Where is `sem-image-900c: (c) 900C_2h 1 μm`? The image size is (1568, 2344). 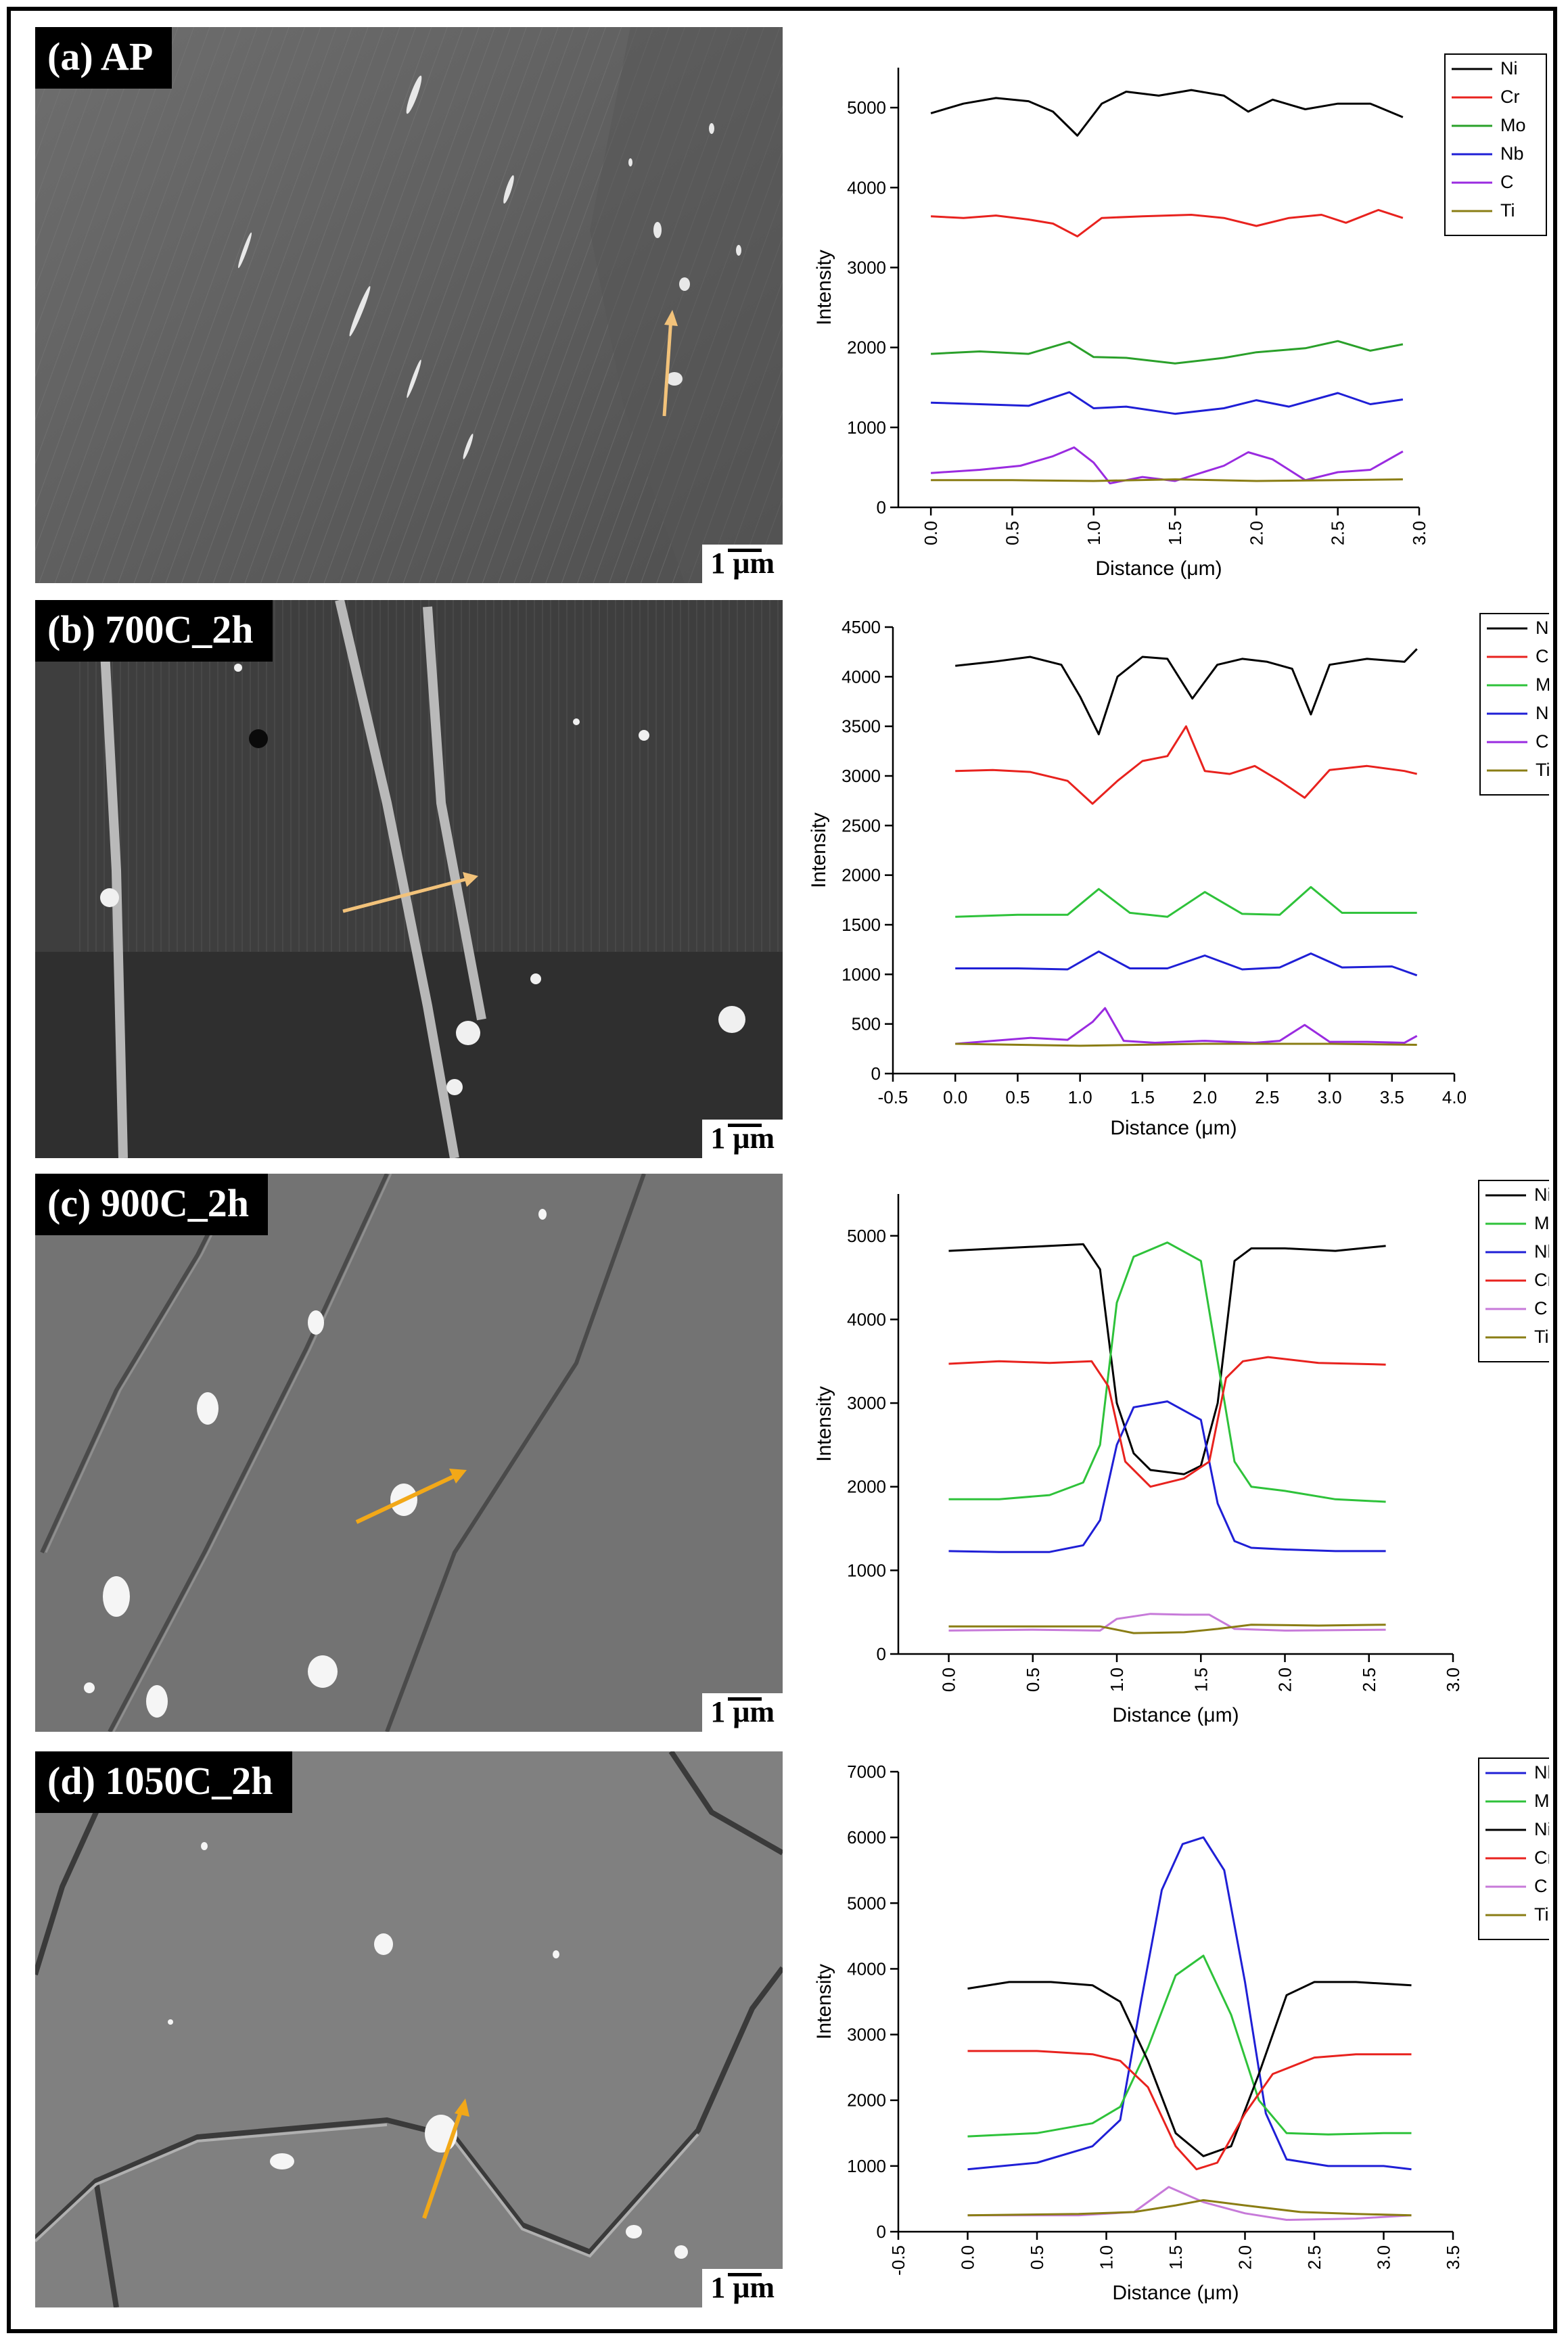 sem-image-900c: (c) 900C_2h 1 μm is located at coordinates (409, 1453).